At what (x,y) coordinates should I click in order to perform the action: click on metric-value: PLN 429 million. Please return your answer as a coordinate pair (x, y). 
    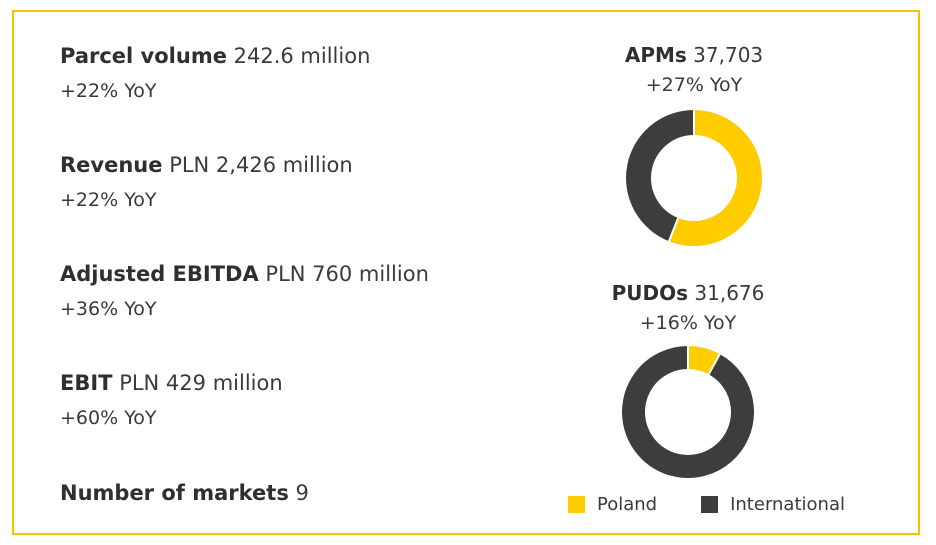
    Looking at the image, I should click on (201, 383).